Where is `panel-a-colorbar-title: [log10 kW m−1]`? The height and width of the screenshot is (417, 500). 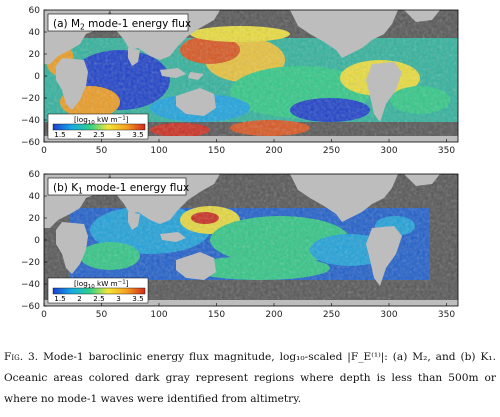
panel-a-colorbar-title: [log10 kW m−1] is located at coordinates (101, 120).